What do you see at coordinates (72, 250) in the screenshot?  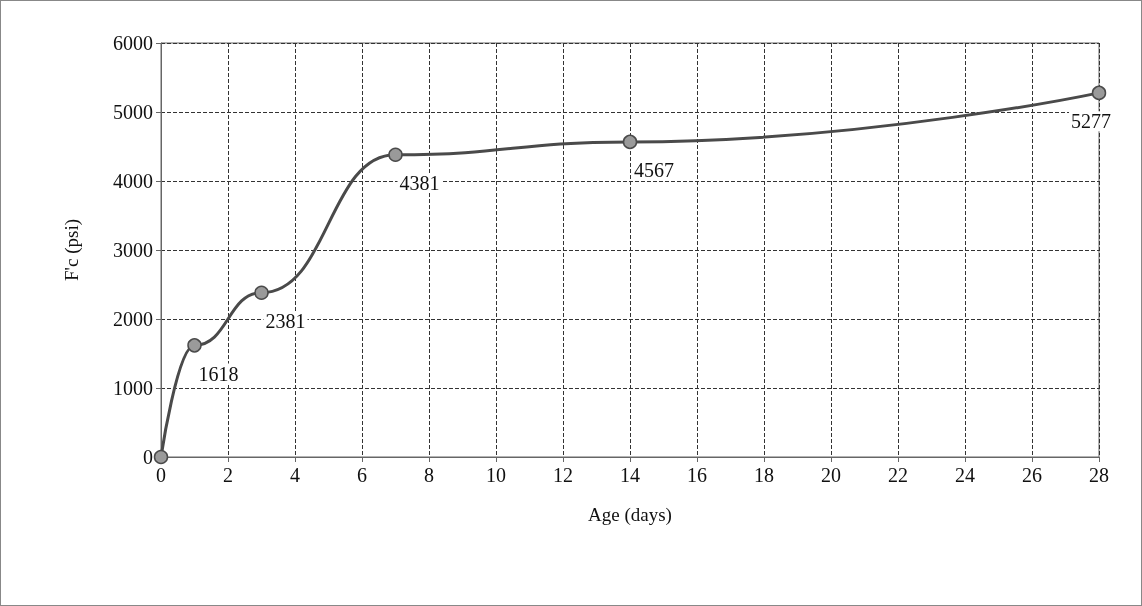 I see `y-axis-title: F'c (psi)` at bounding box center [72, 250].